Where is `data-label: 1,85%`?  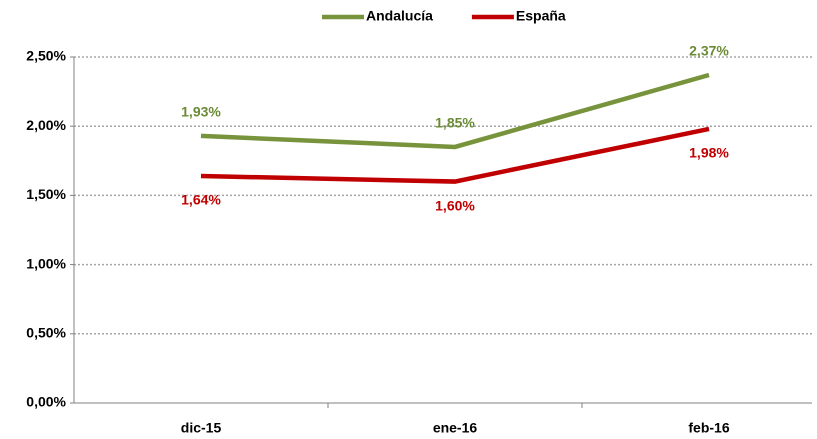
data-label: 1,85% is located at coordinates (455, 123).